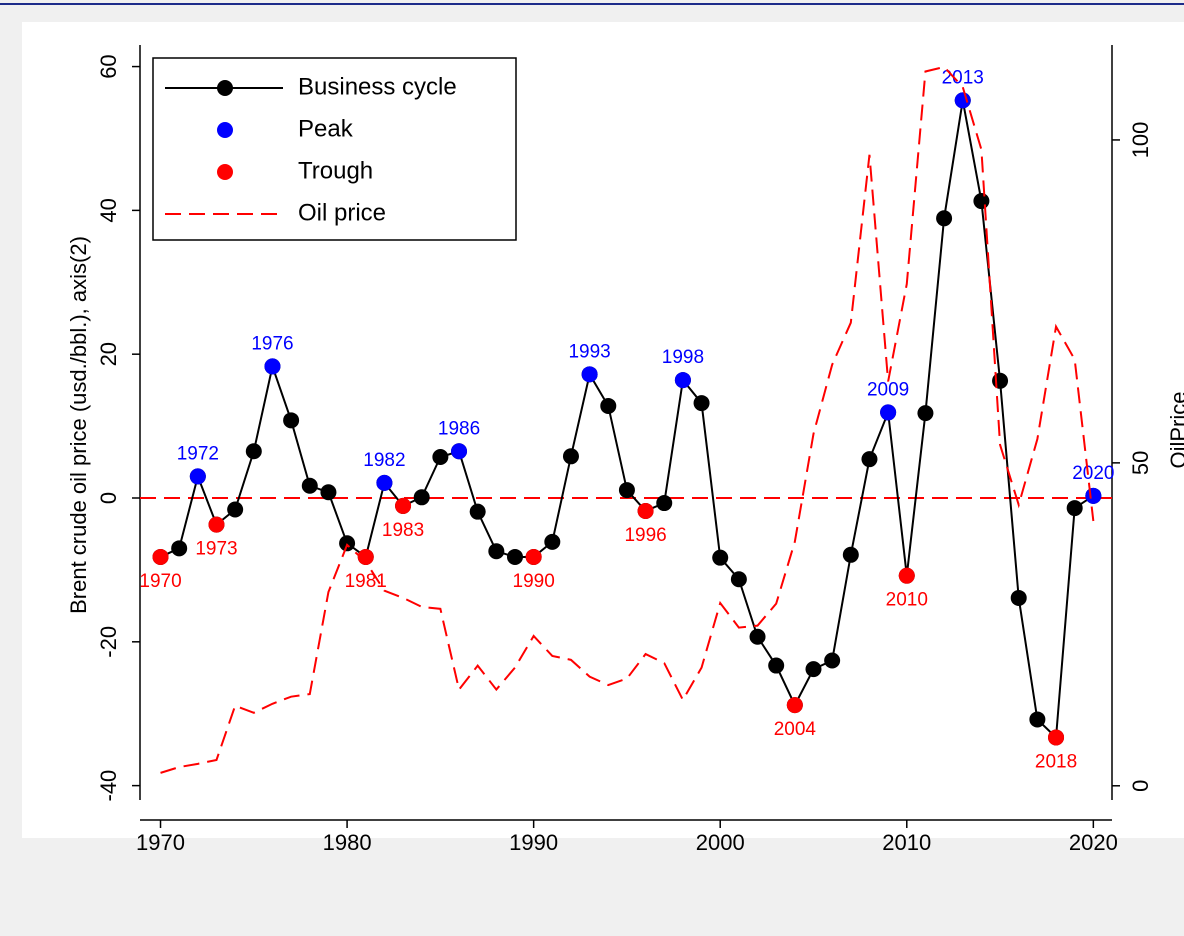  I want to click on legend-label: Peak, so click(326, 128).